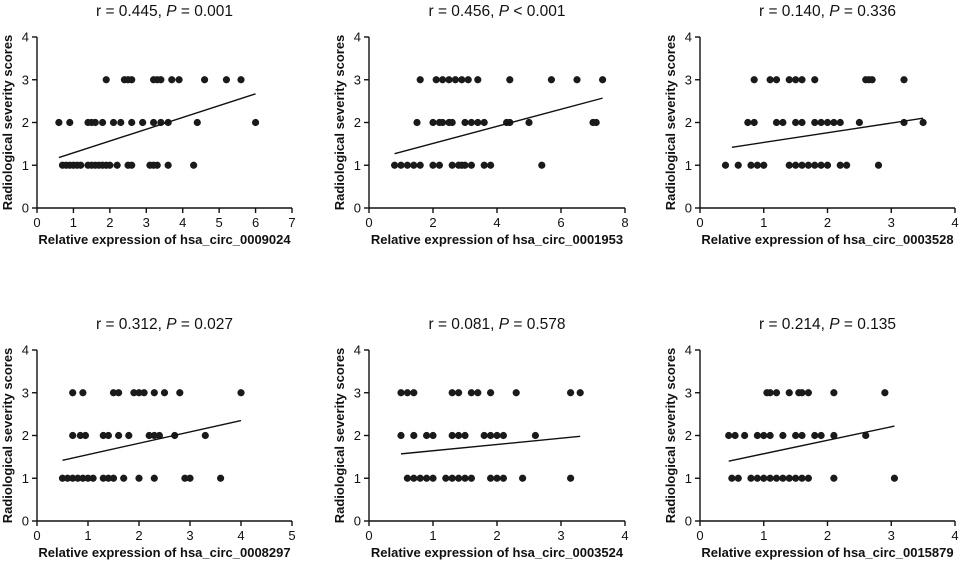  Describe the element at coordinates (164, 324) in the screenshot. I see `panel-title: r = 0.312, P = 0.027` at that location.